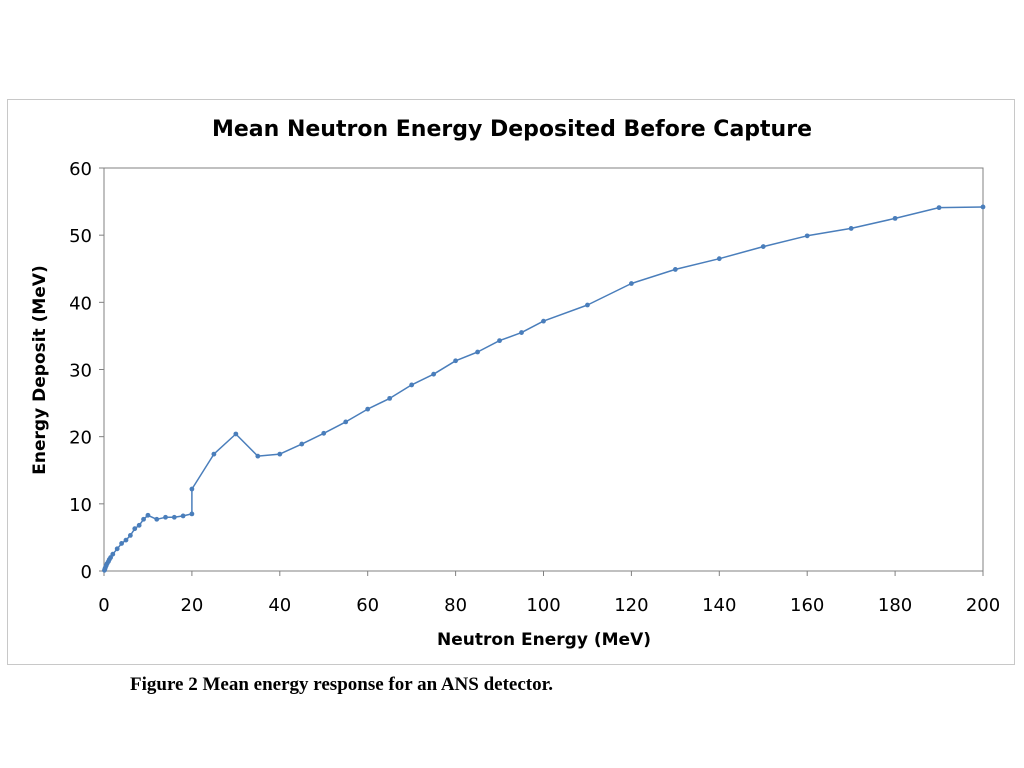  I want to click on x-tick-label: 80, so click(455, 605).